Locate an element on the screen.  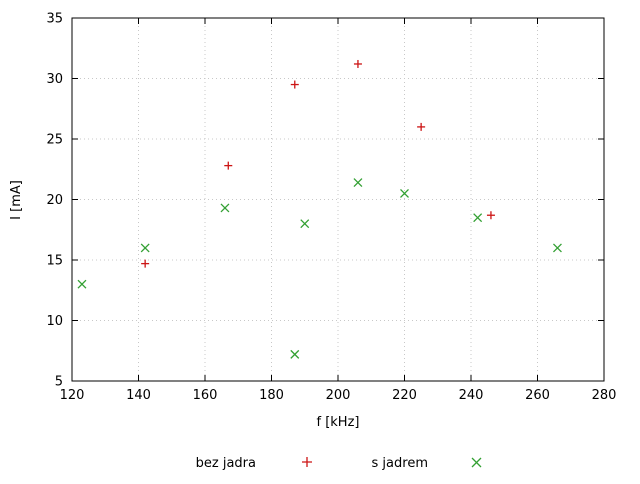
legend-label-s-jadrem: s jadrem is located at coordinates (400, 463).